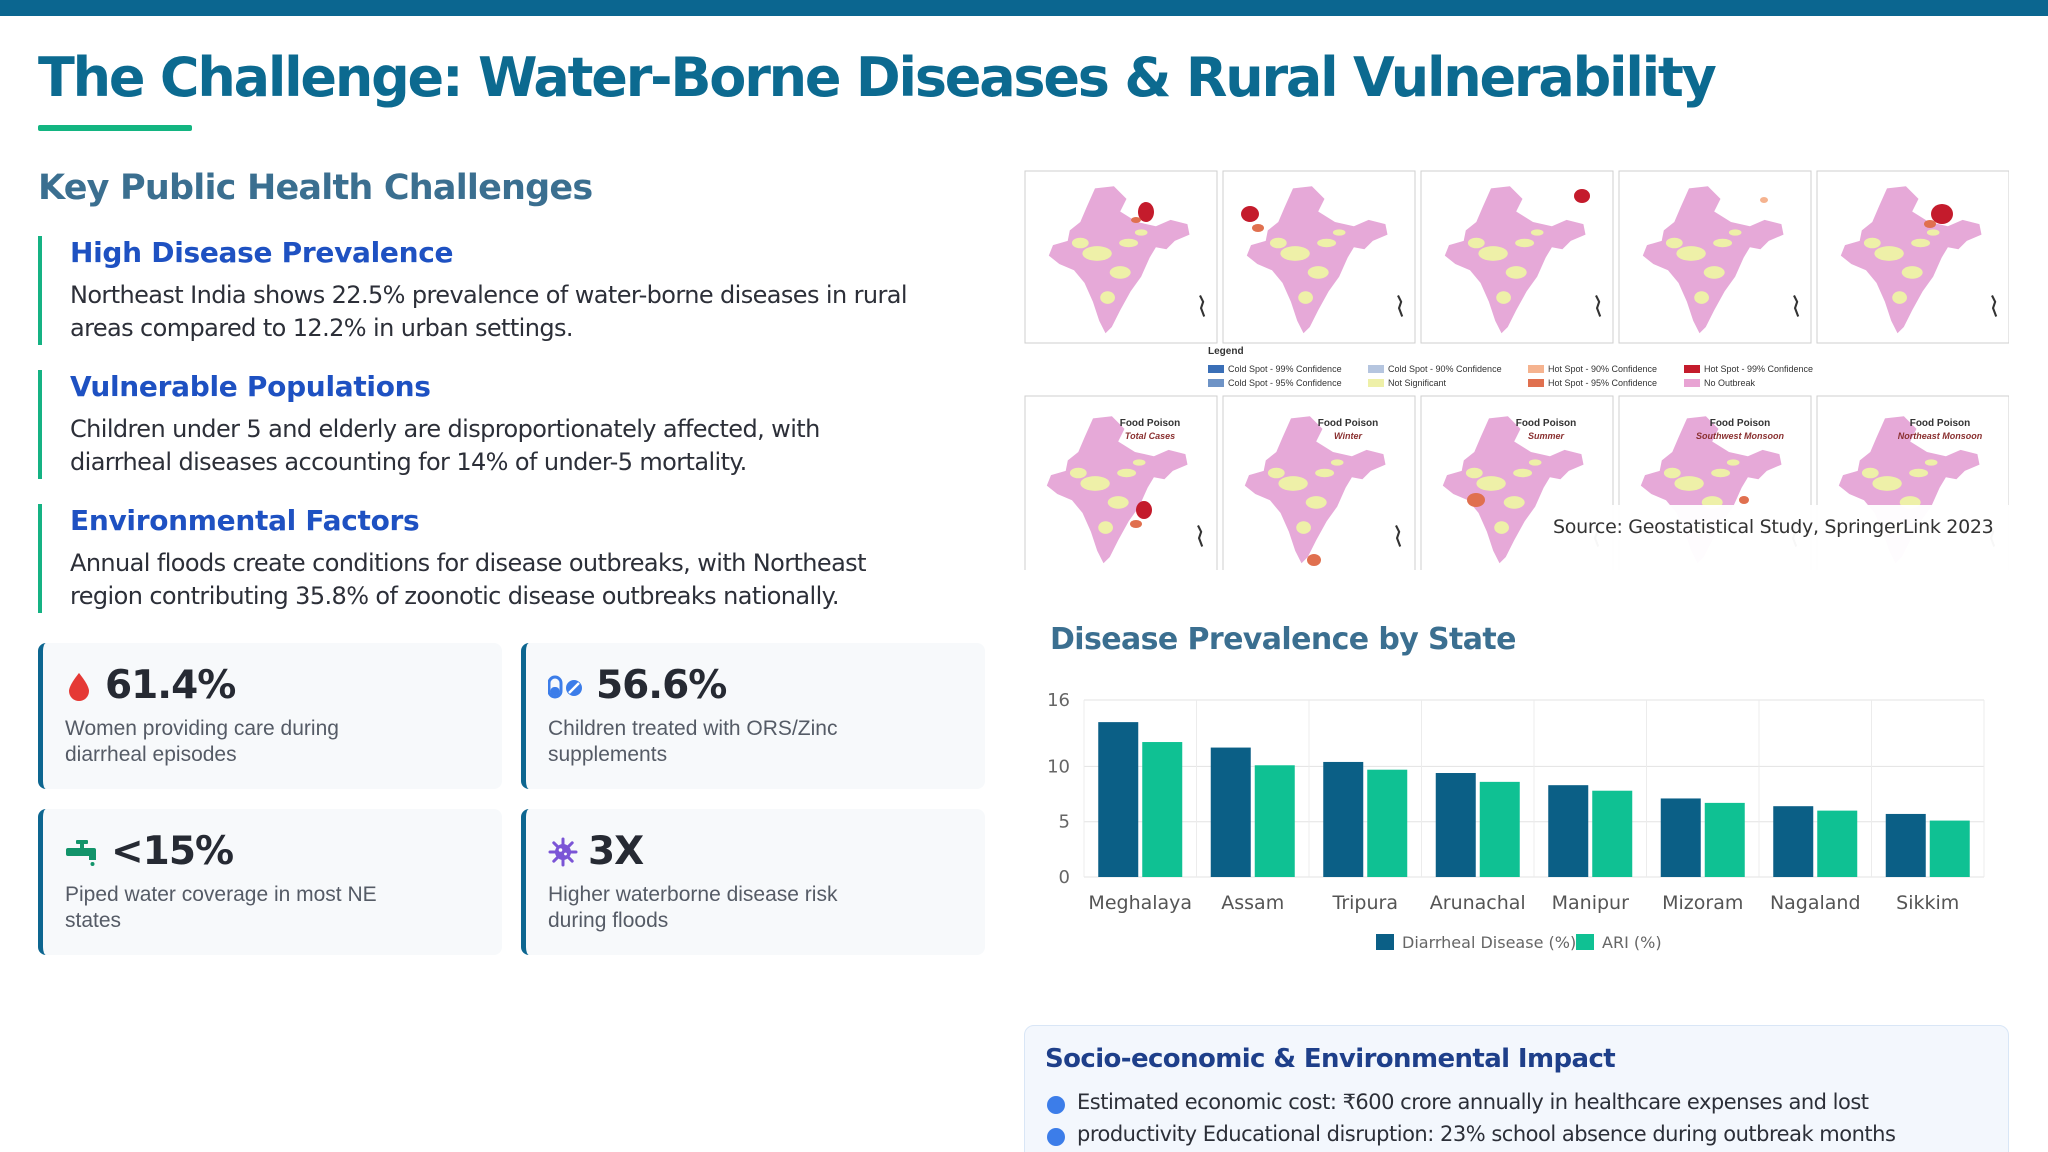 The width and height of the screenshot is (2048, 1152). Describe the element at coordinates (1837, 843) in the screenshot. I see `bar-nagaland-ari` at that location.